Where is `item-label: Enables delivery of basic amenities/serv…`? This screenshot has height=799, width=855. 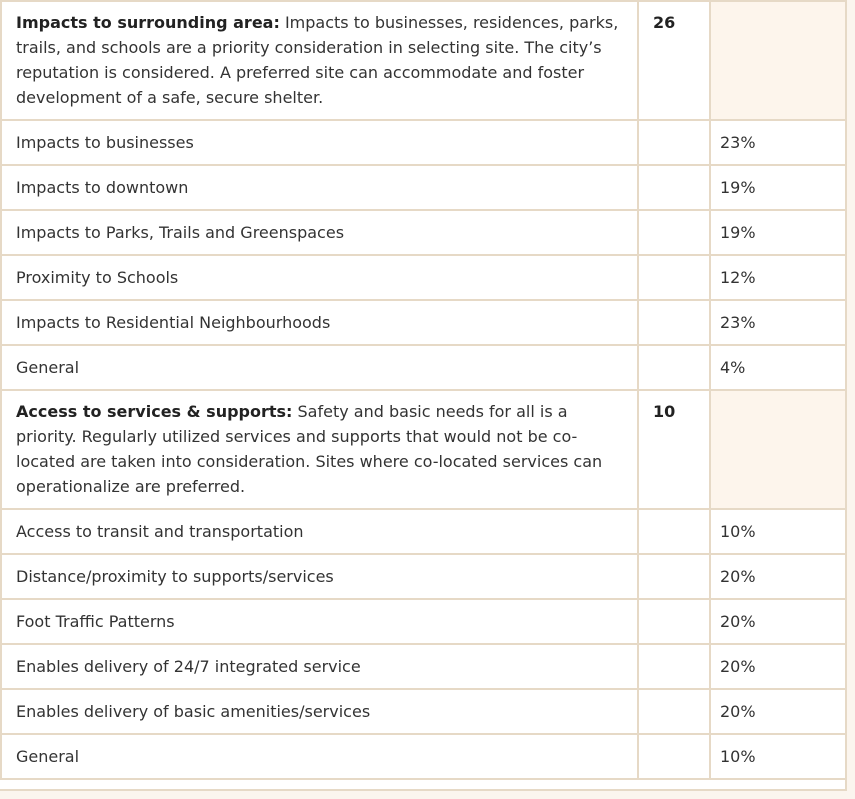 item-label: Enables delivery of basic amenities/serv… is located at coordinates (319, 711).